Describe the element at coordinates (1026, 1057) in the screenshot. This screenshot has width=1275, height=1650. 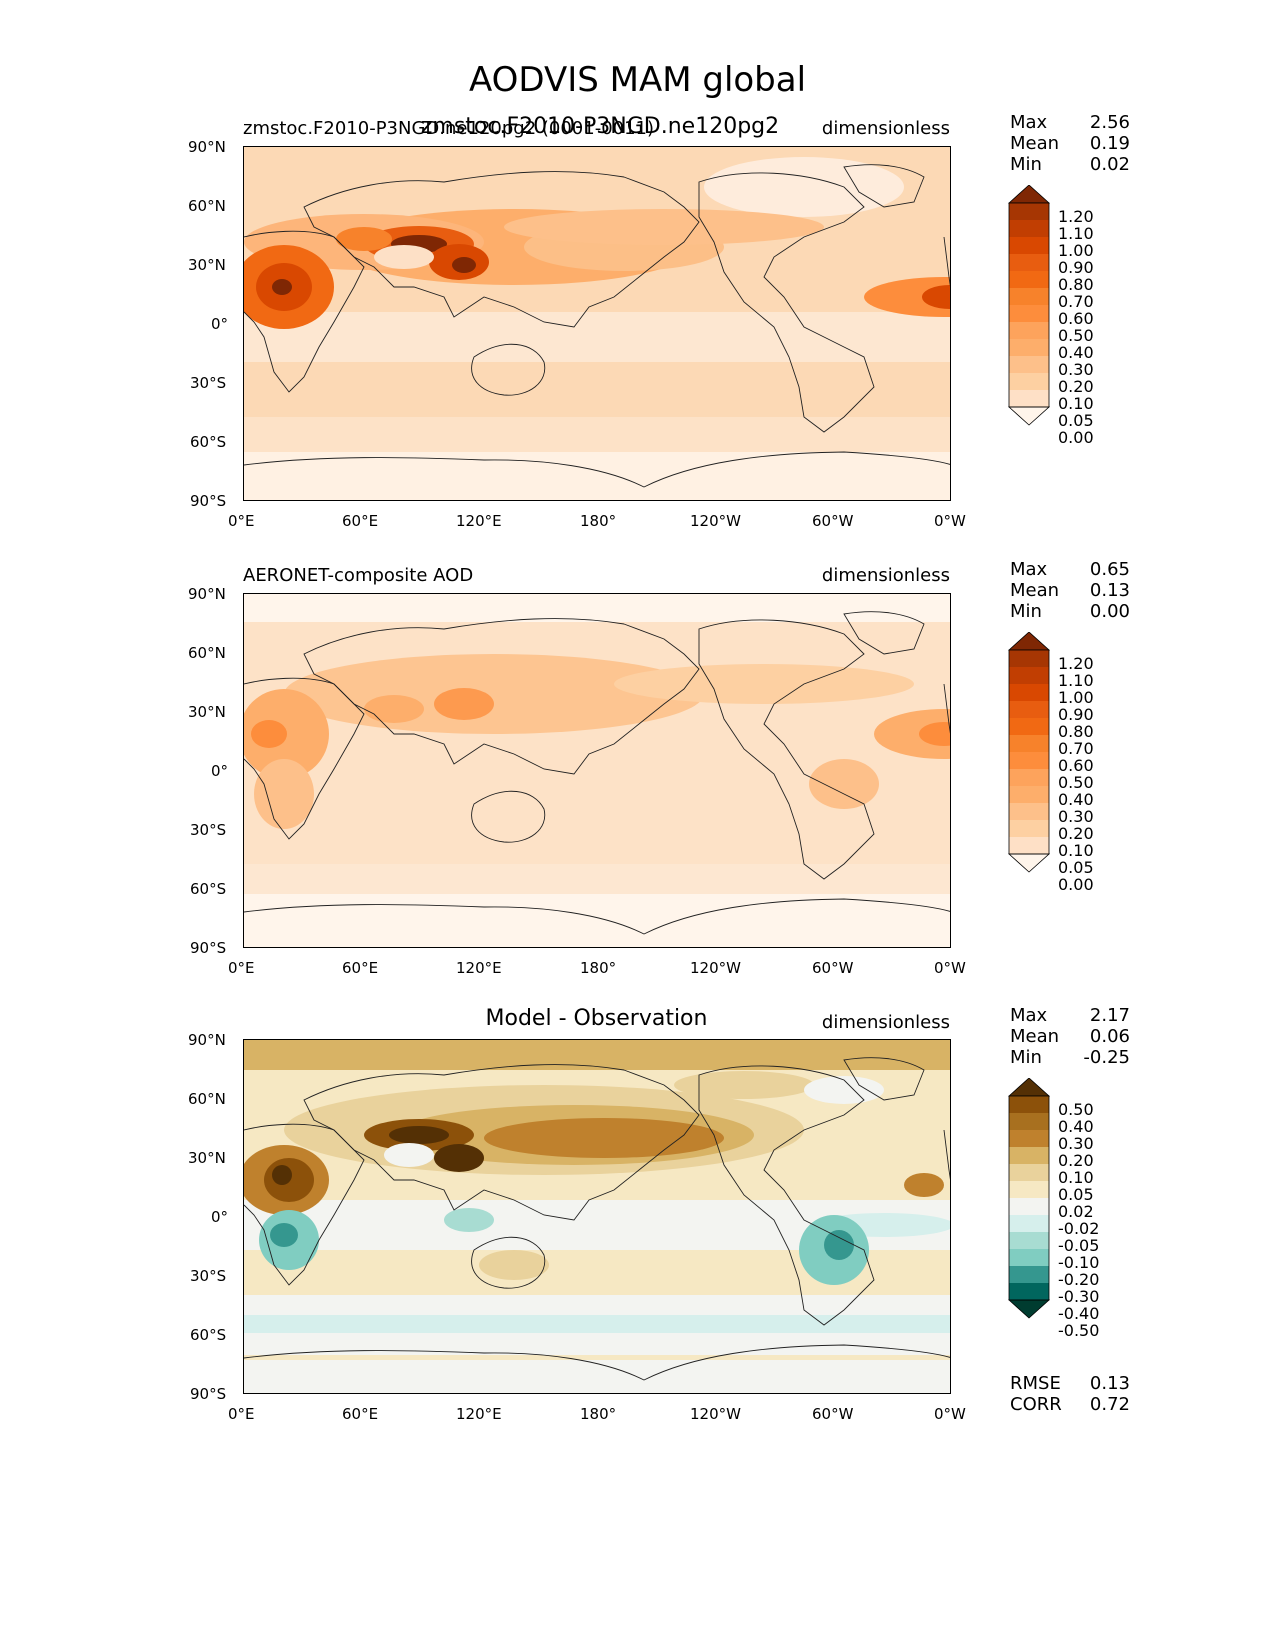
I see `p3-min-label: Min` at that location.